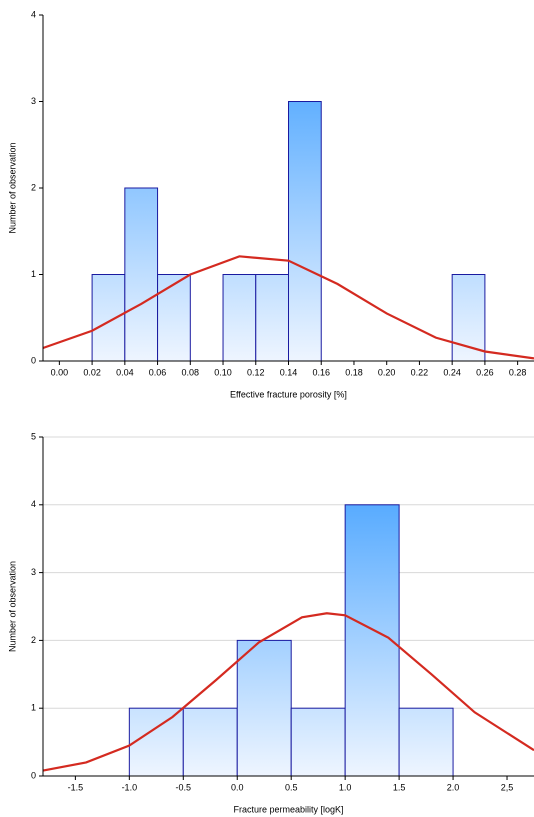 The width and height of the screenshot is (534, 817). Describe the element at coordinates (256, 372) in the screenshot. I see `x-tick-label: 0.12` at that location.